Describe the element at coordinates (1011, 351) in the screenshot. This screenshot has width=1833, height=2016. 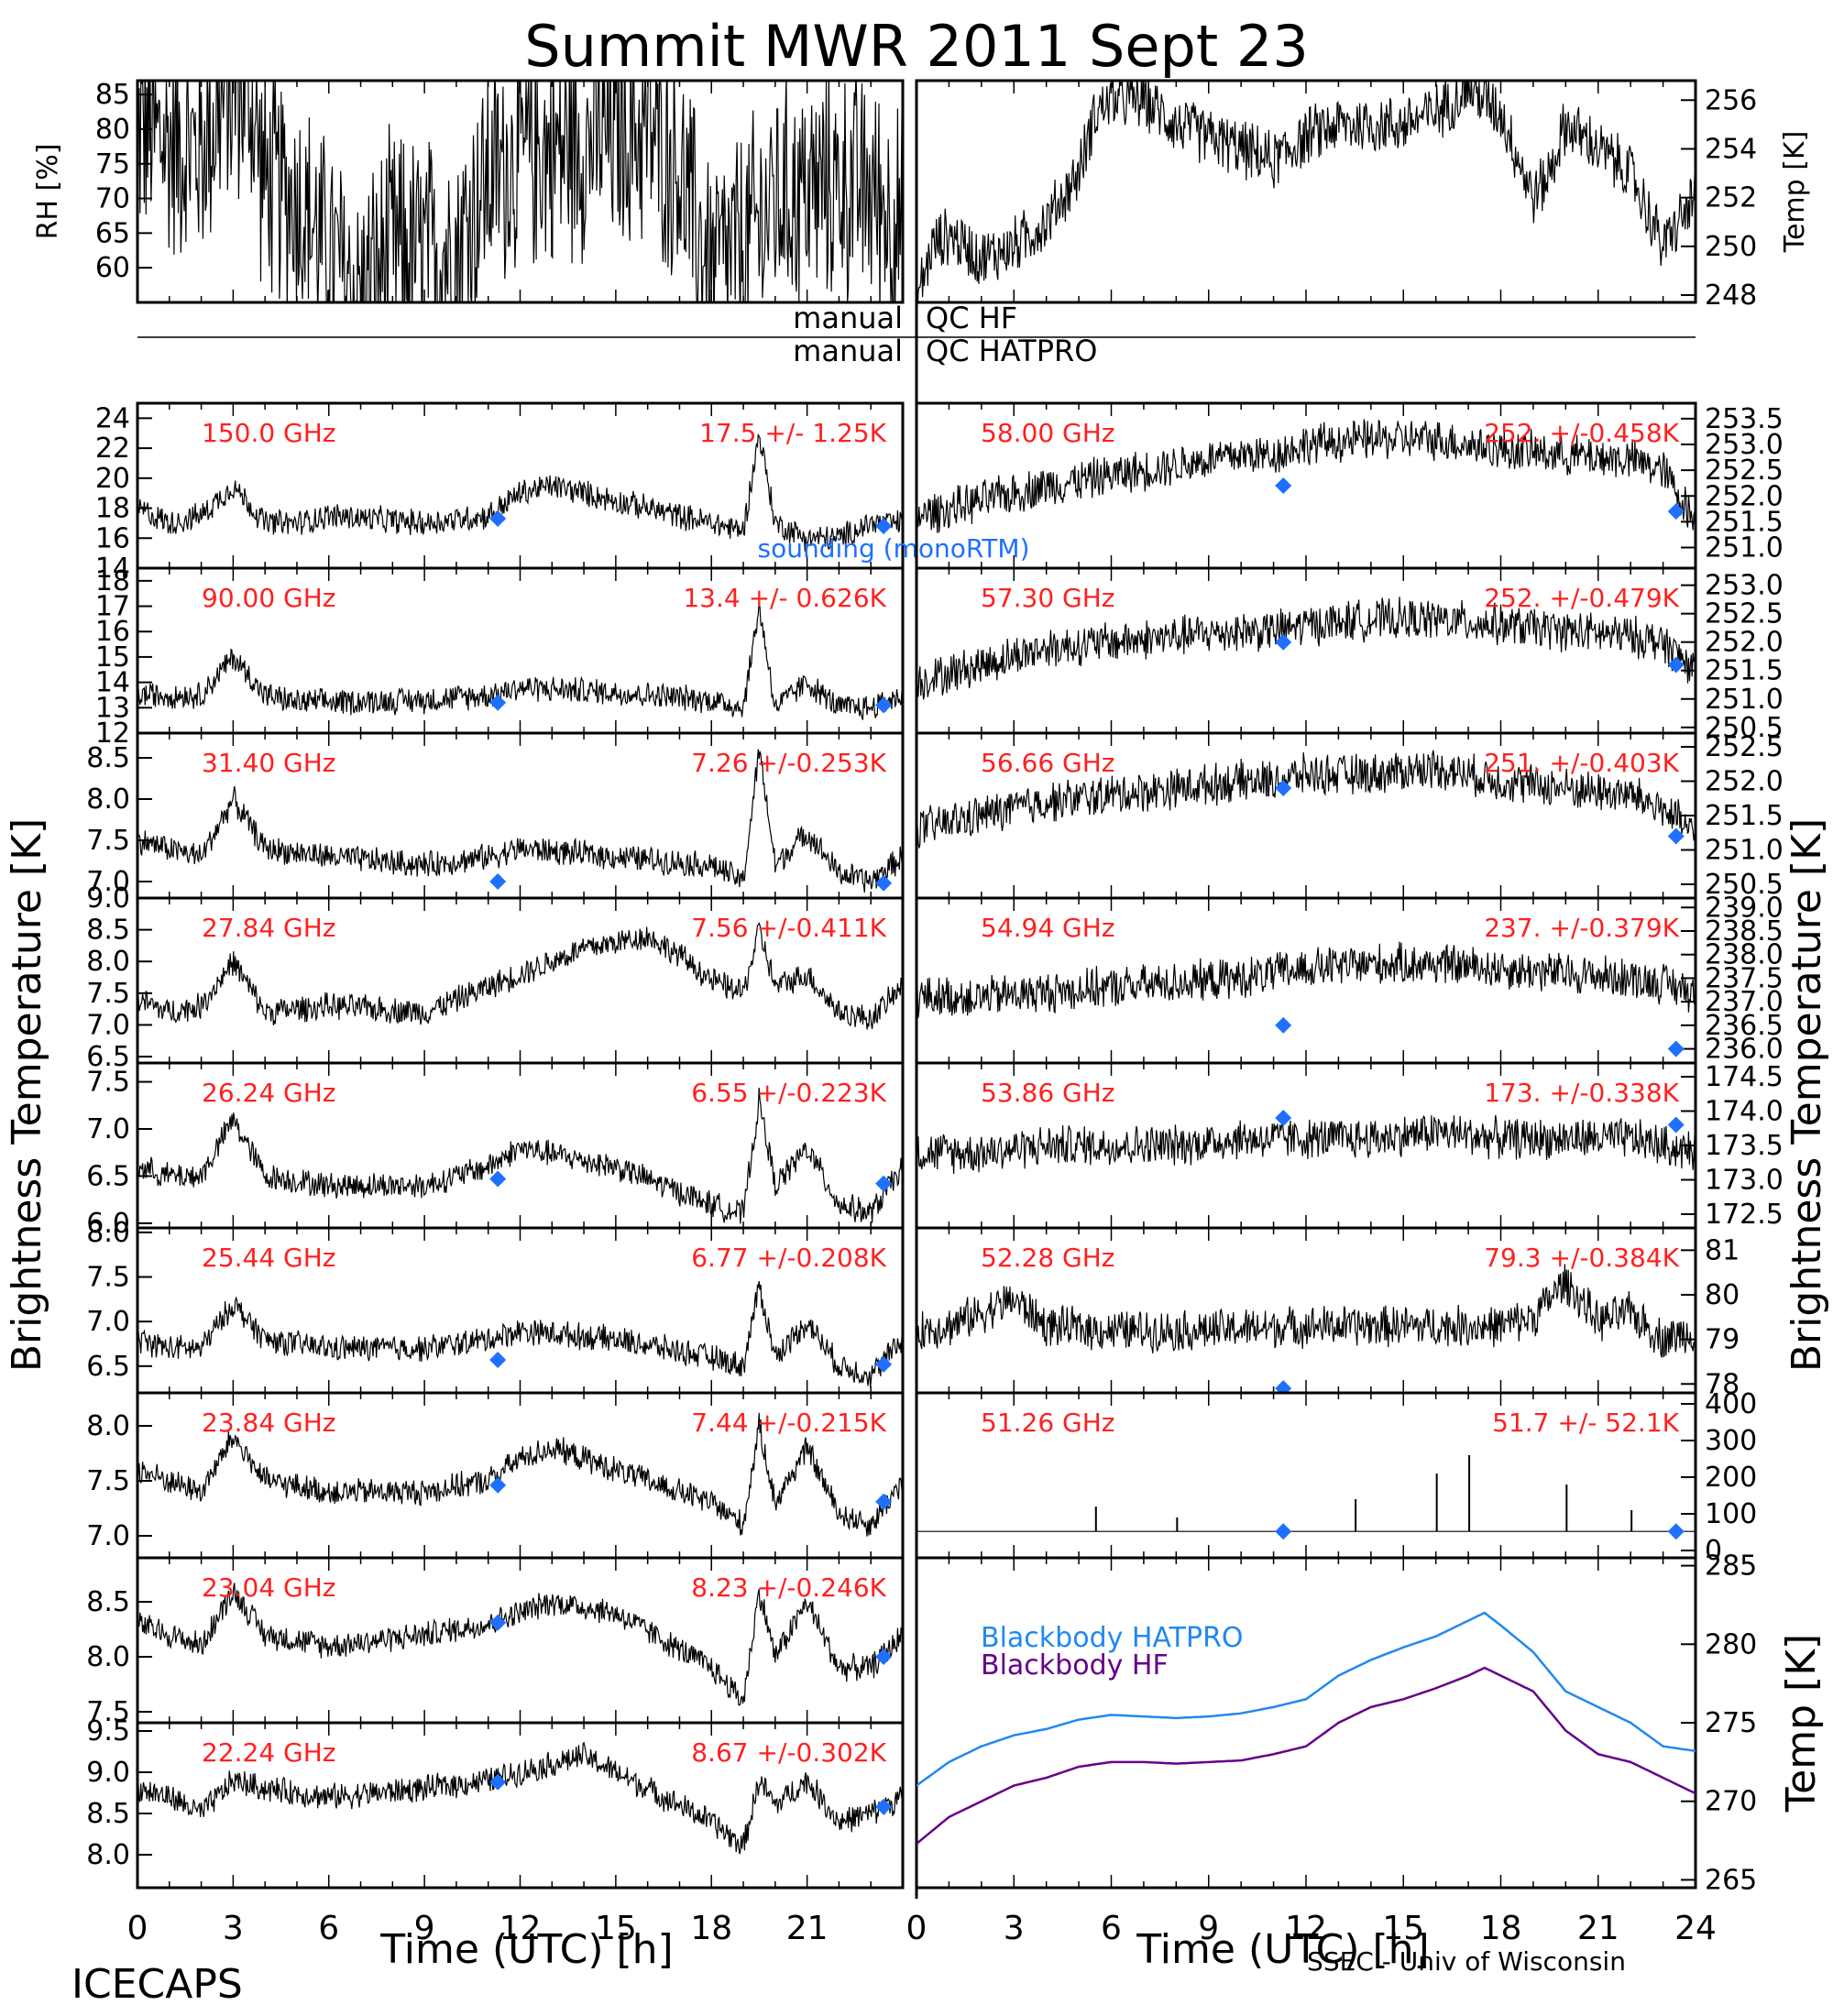
I see `qc-hatpro-label: QC HATPRO` at that location.